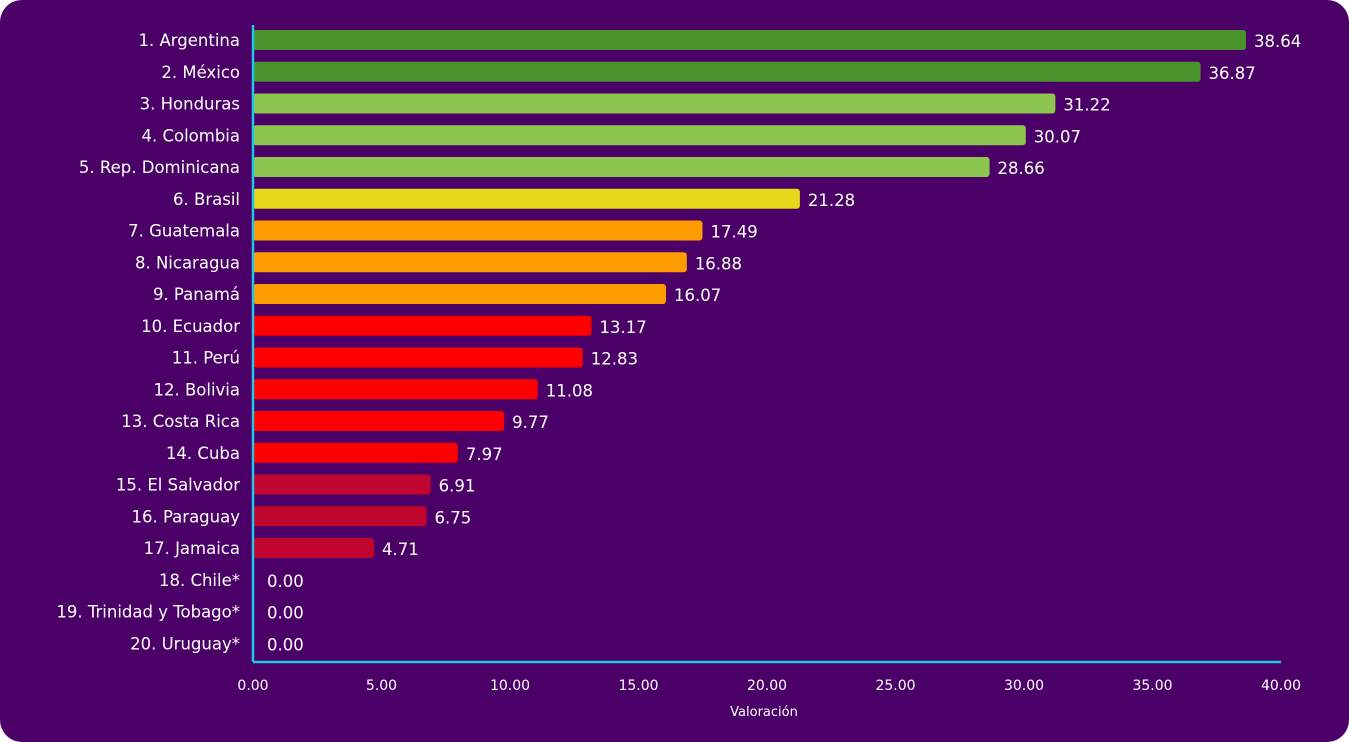 Image resolution: width=1349 pixels, height=742 pixels. What do you see at coordinates (184, 231) in the screenshot?
I see `category-label: 7. Guatemala` at bounding box center [184, 231].